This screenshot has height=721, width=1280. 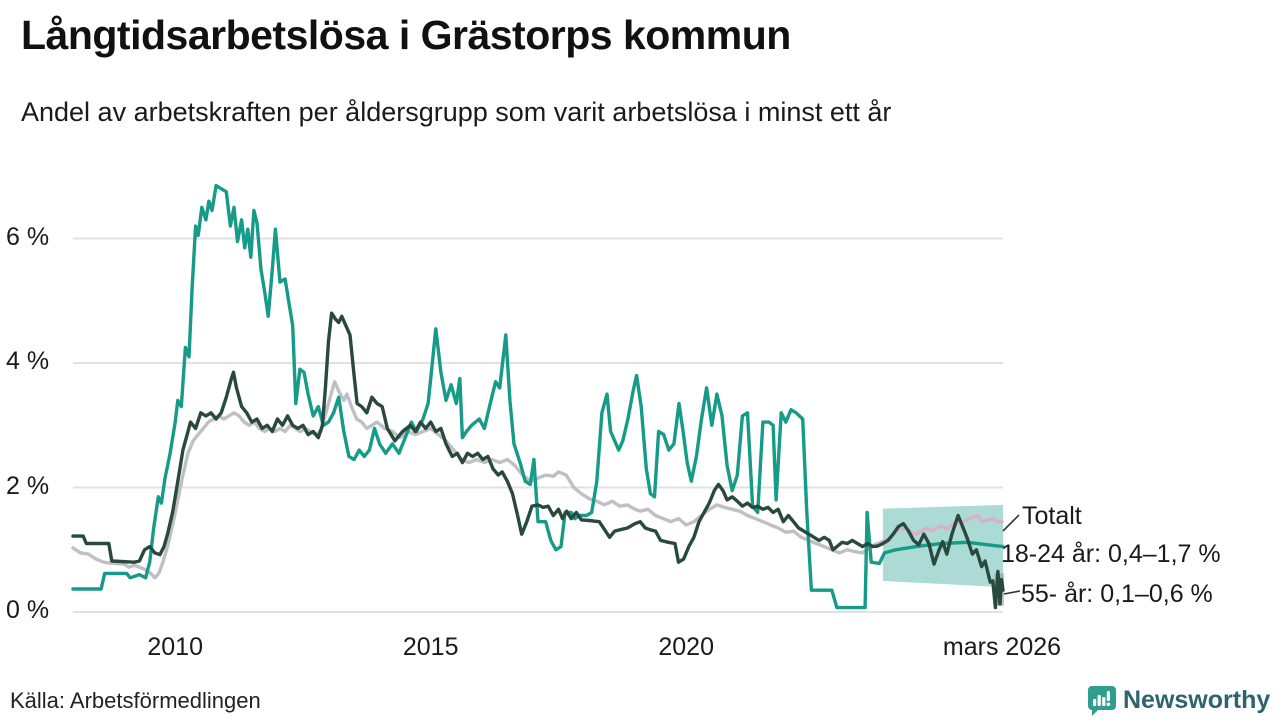 I want to click on y-axis-tick-label: 2 %, so click(x=28, y=485).